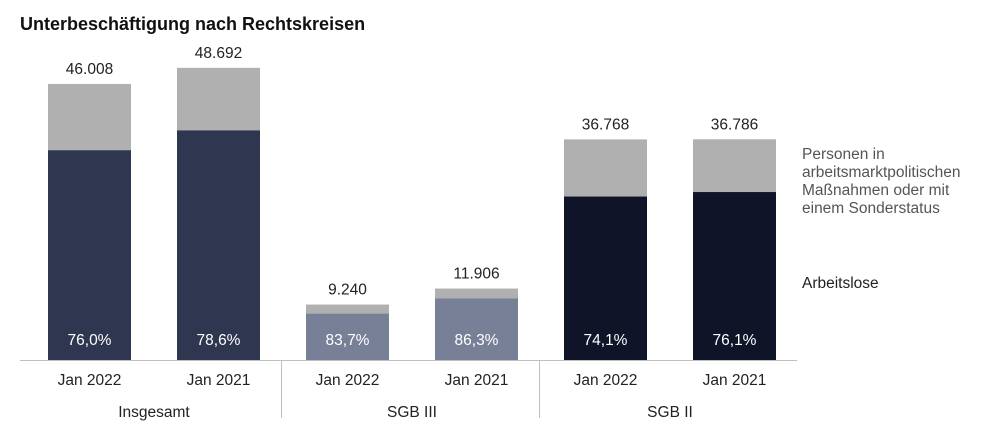 The height and width of the screenshot is (431, 999). What do you see at coordinates (193, 24) in the screenshot?
I see `chart-title: Unterbeschäftigung nach Rechtskreisen` at bounding box center [193, 24].